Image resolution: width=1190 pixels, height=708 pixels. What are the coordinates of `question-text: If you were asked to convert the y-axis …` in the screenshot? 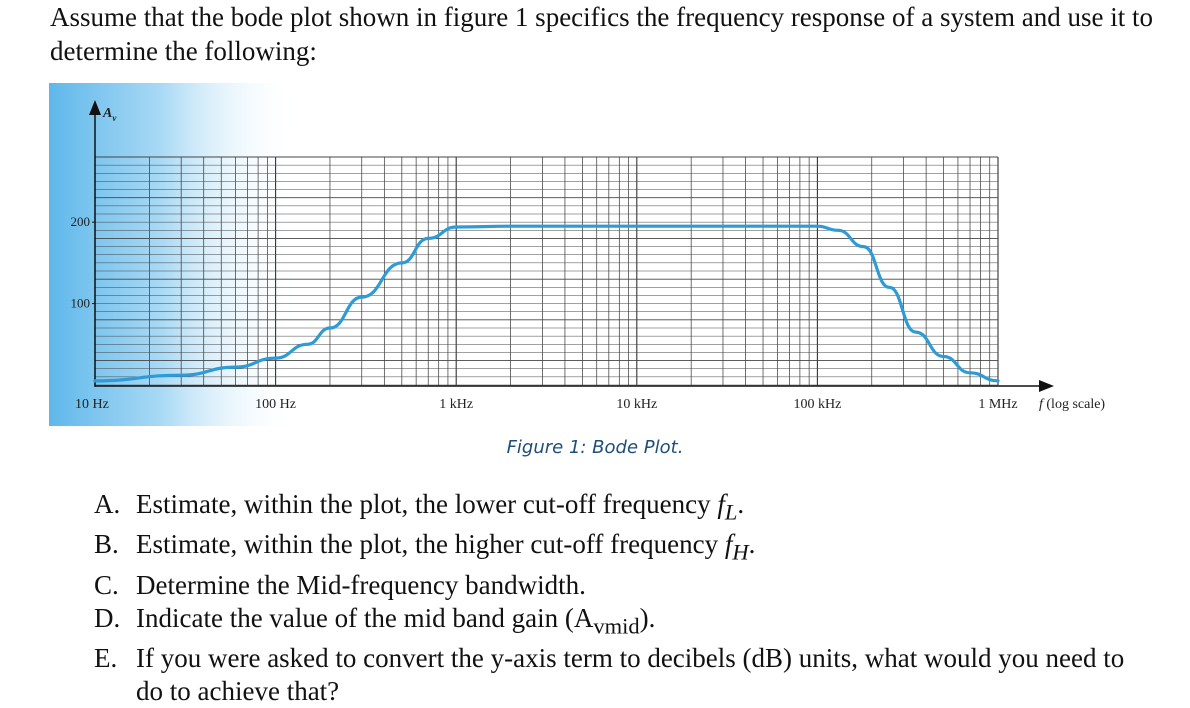 It's located at (630, 675).